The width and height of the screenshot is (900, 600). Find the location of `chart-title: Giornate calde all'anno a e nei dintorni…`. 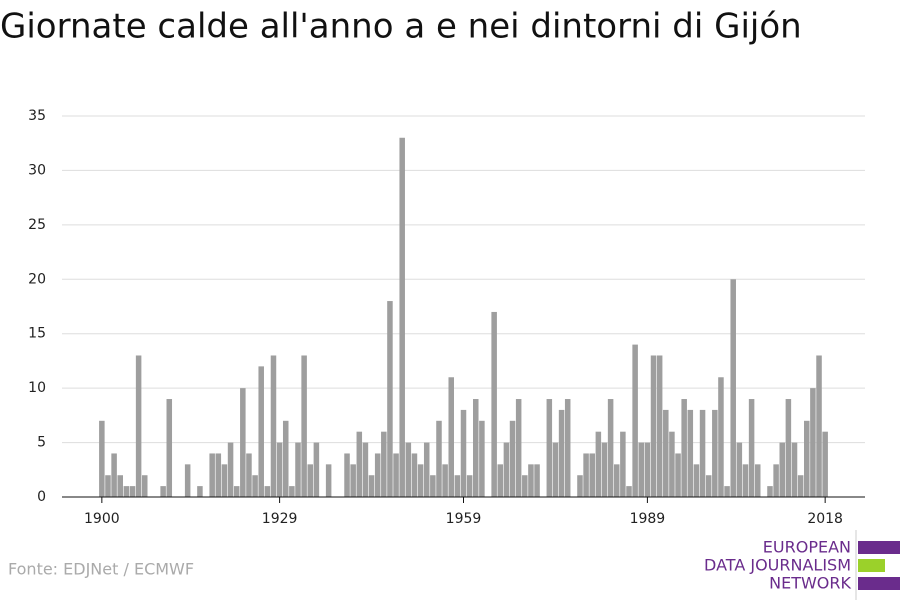

chart-title: Giornate calde all'anno a e nei dintorni… is located at coordinates (401, 27).